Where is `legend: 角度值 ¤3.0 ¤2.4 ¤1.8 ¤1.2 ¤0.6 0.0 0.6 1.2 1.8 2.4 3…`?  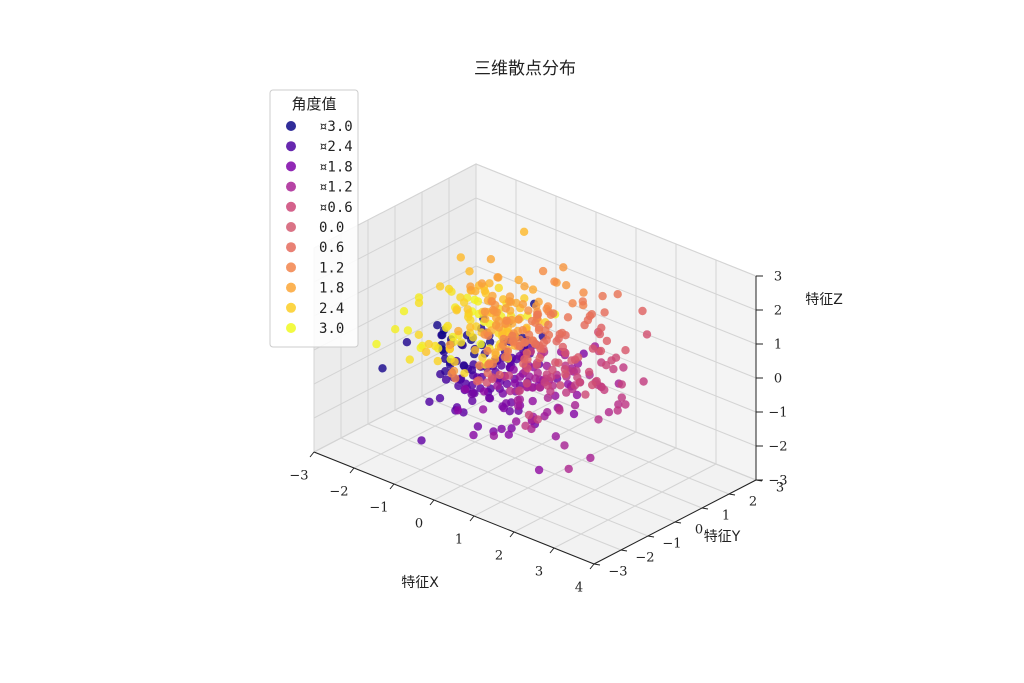
legend: 角度值 ¤3.0 ¤2.4 ¤1.8 ¤1.2 ¤0.6 0.0 0.6 1.2 1.8 2.4 3… is located at coordinates (314, 218).